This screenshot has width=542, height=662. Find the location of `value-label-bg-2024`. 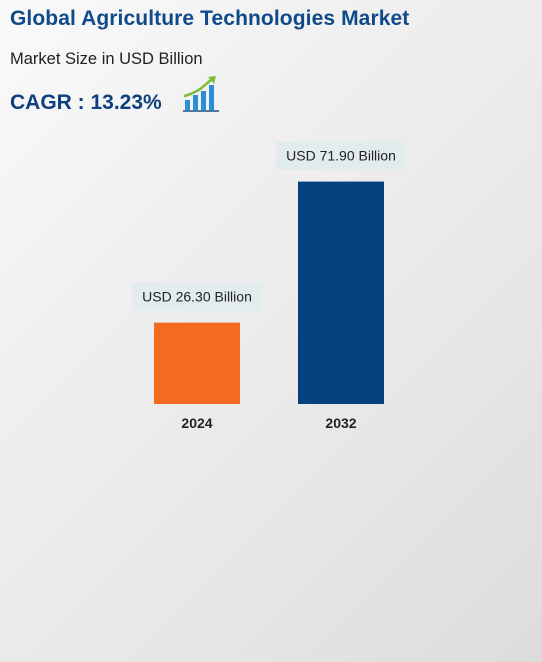

value-label-bg-2024 is located at coordinates (197, 296).